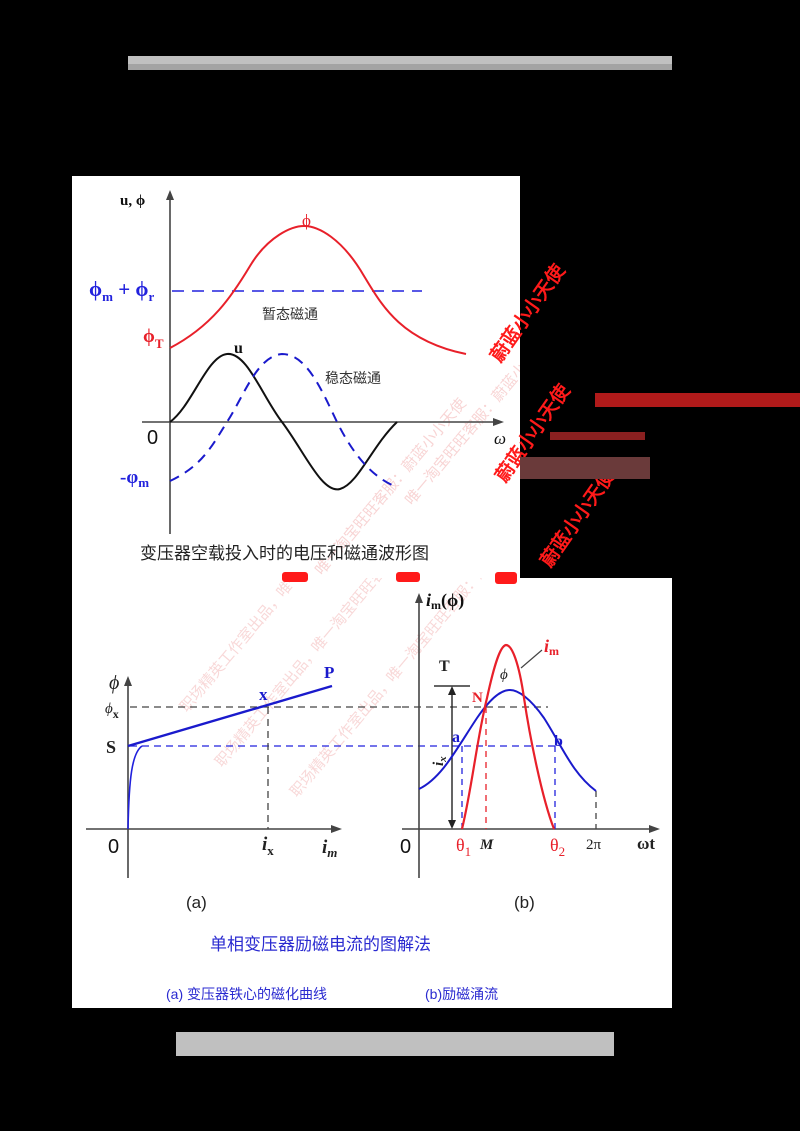  I want to click on b-y-axis-label: im(ϕ), so click(445, 601).